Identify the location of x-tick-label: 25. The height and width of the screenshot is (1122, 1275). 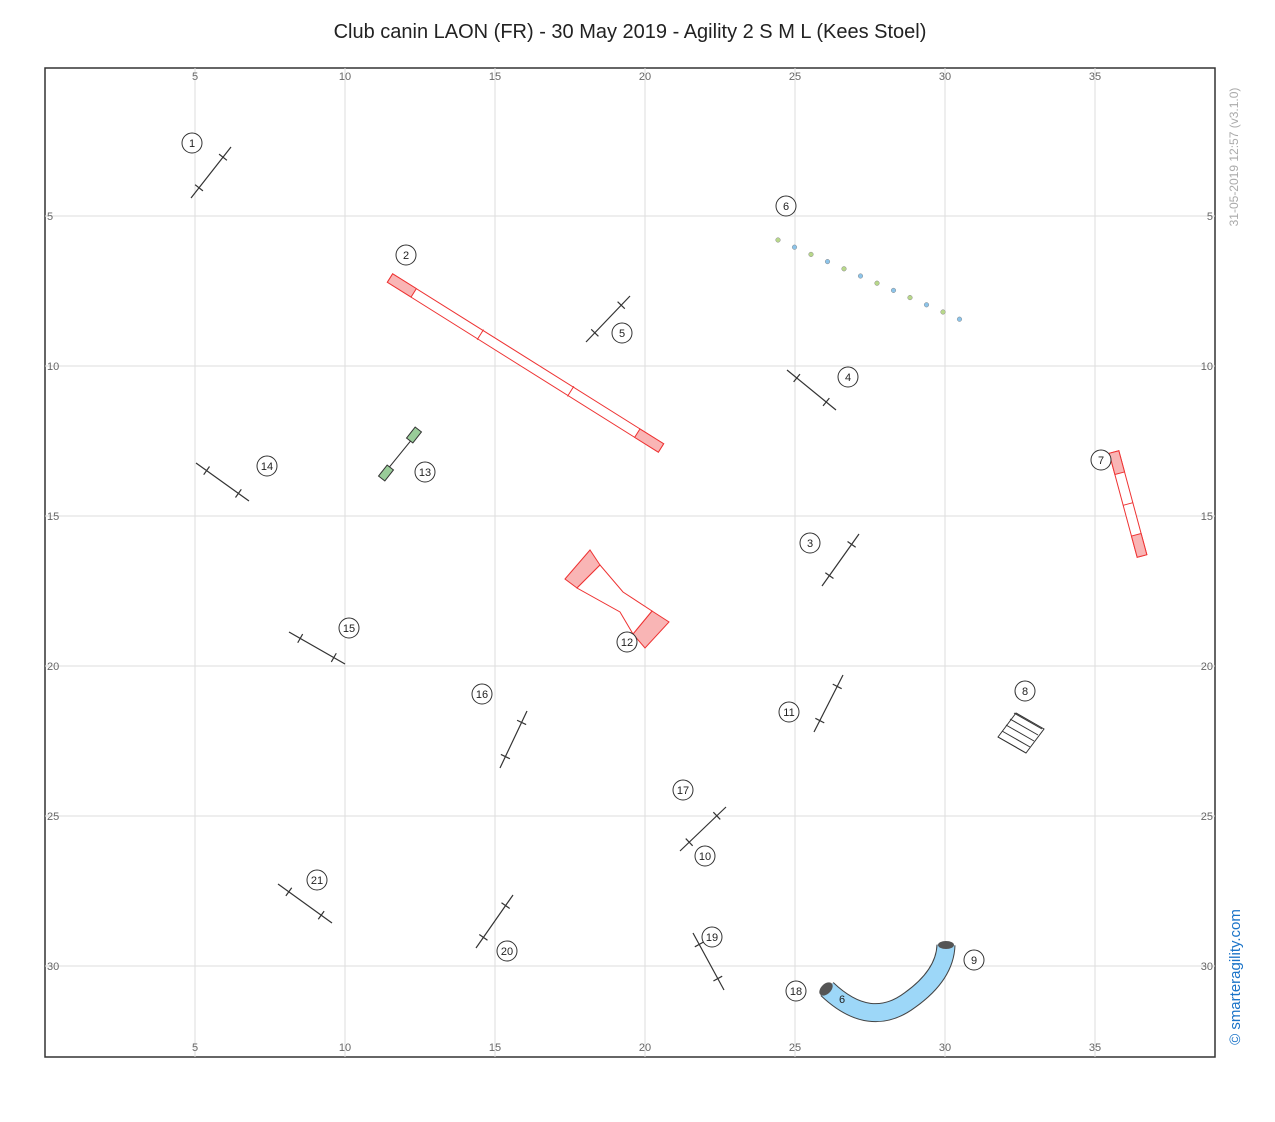
(795, 77).